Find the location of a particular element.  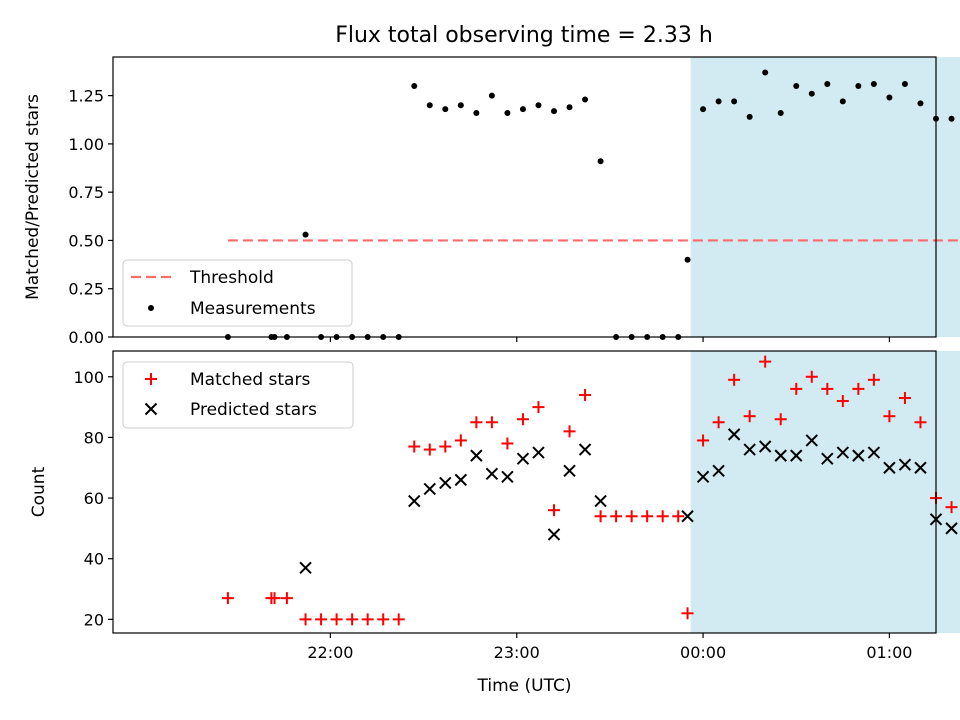

top-y-axis-label: Matched/Predicted stars is located at coordinates (33, 197).